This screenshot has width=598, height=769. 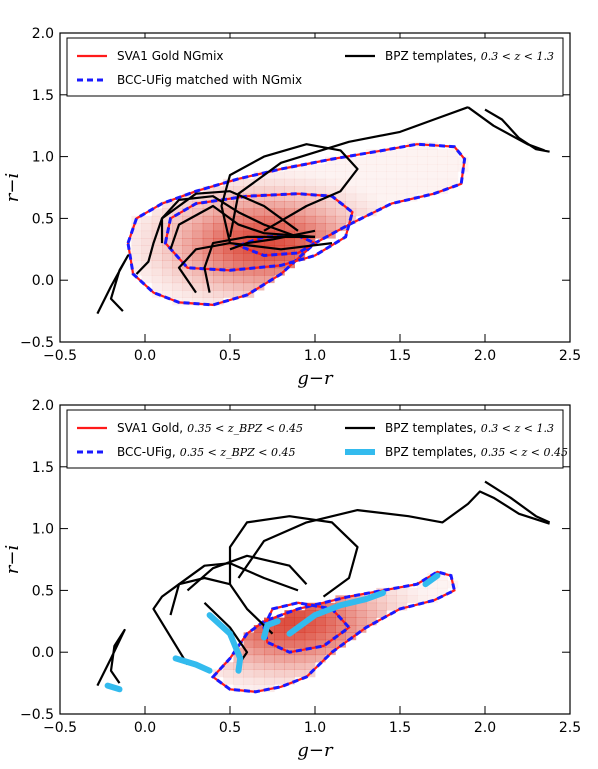 I want to click on y-axis-label: r−i, so click(x=12, y=559).